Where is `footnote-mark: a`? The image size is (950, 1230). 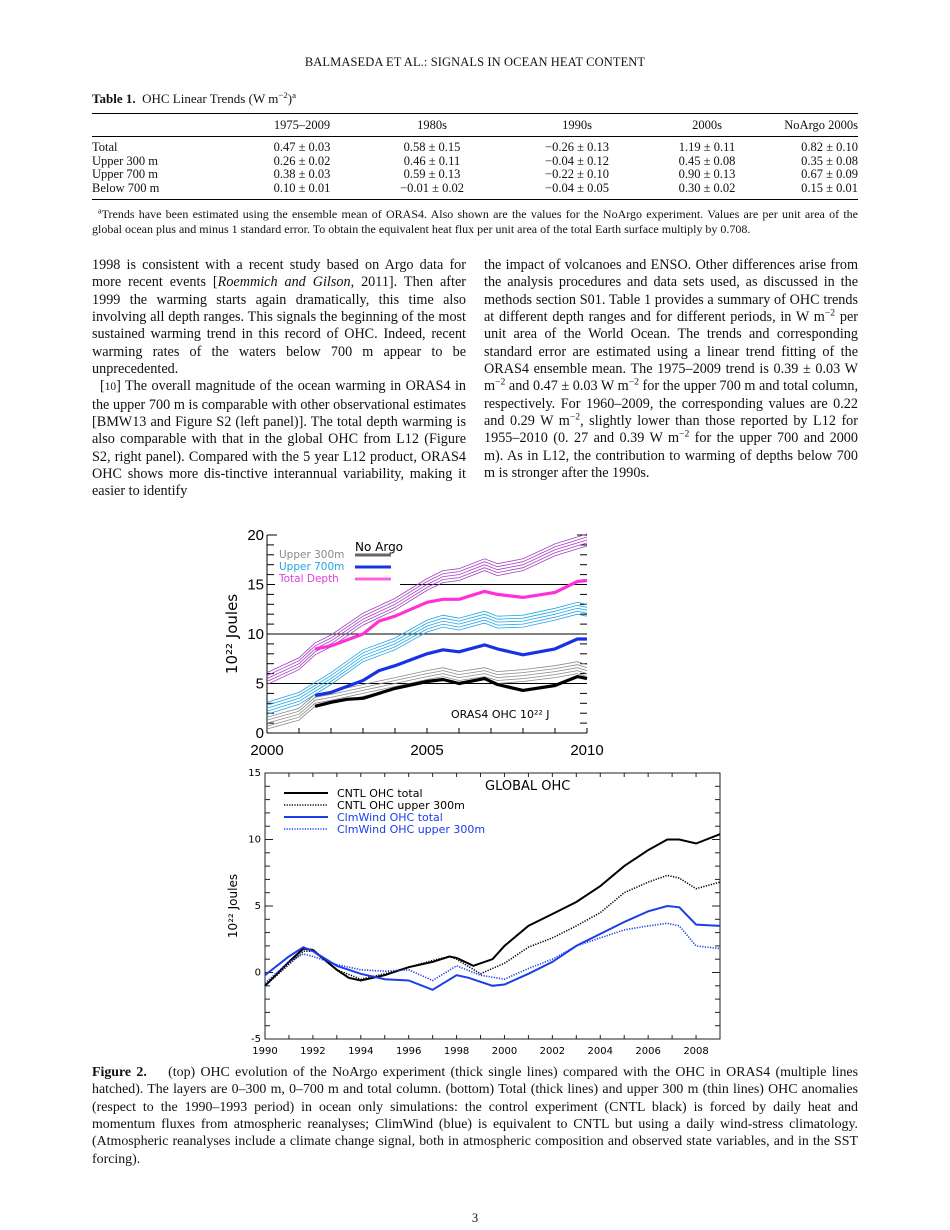 footnote-mark: a is located at coordinates (100, 211).